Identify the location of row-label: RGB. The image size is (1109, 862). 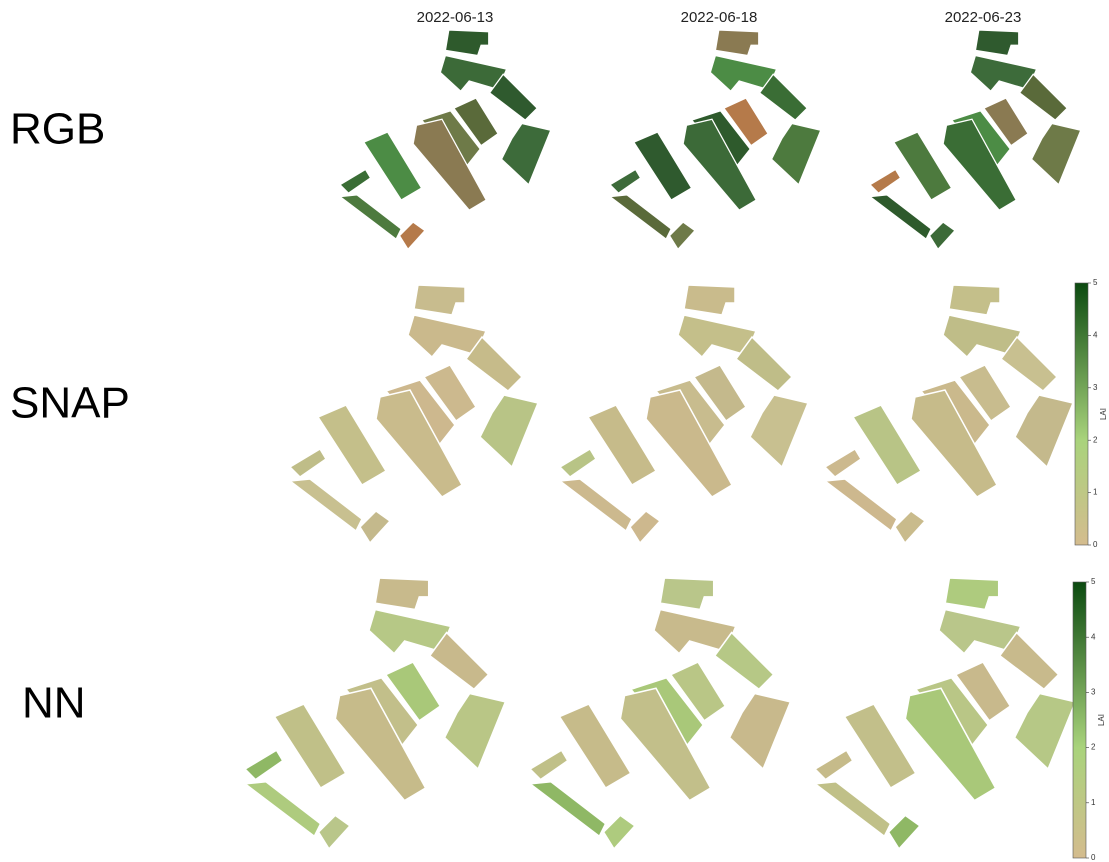
(57, 129).